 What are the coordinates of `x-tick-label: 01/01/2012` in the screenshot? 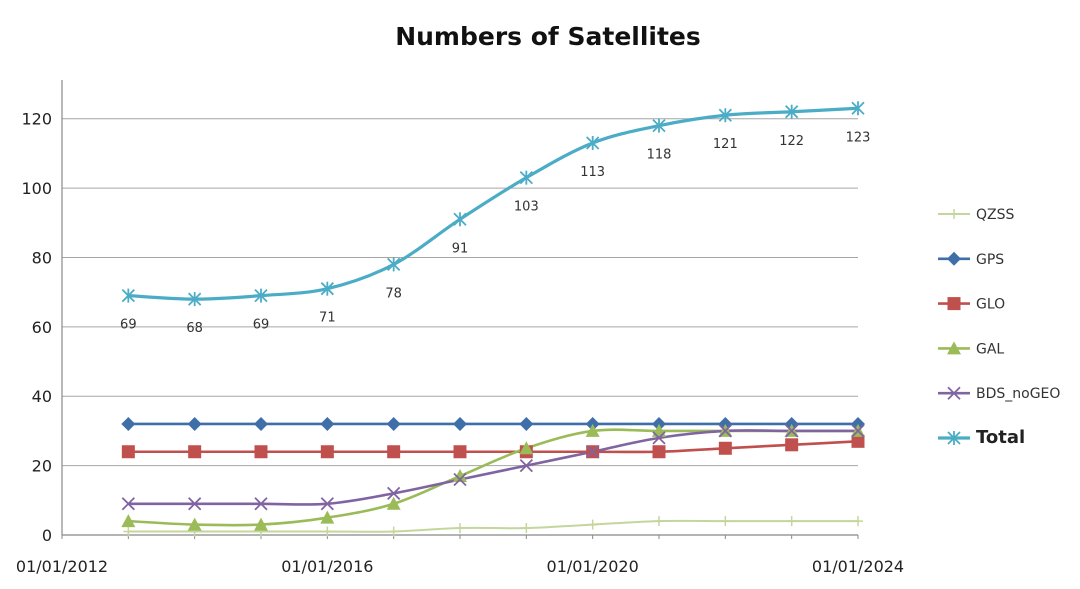 It's located at (62, 566).